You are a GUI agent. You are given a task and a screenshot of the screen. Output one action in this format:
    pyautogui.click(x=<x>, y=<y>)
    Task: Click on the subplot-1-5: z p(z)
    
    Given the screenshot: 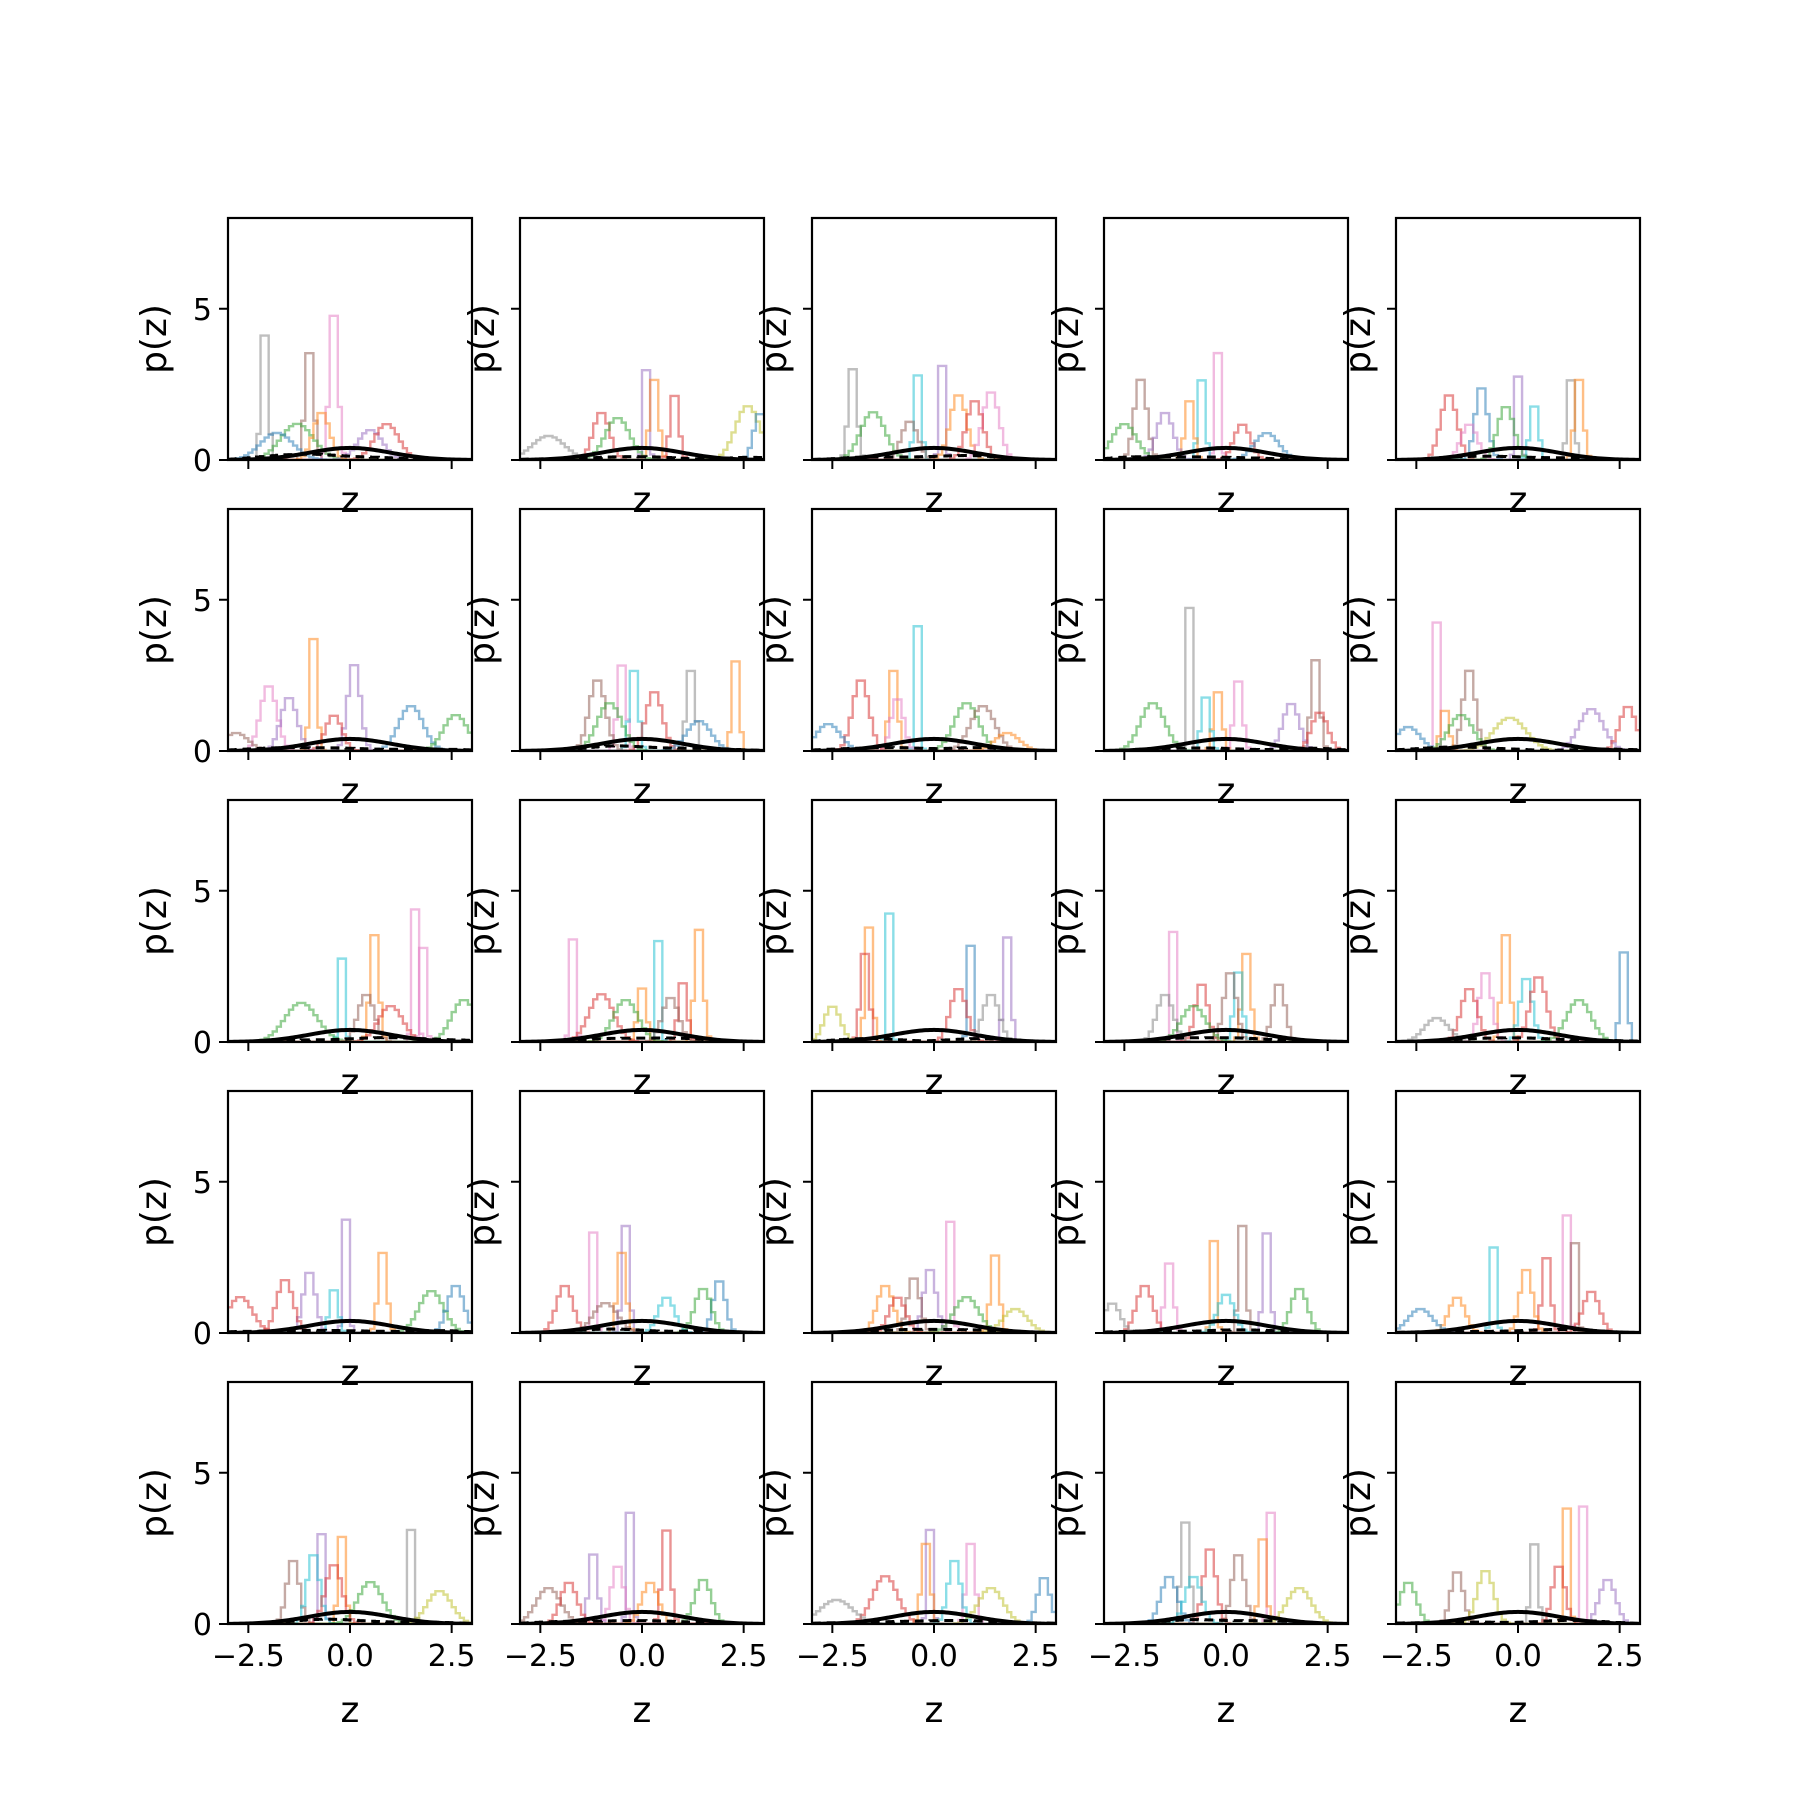 What is the action you would take?
    pyautogui.click(x=1490, y=368)
    